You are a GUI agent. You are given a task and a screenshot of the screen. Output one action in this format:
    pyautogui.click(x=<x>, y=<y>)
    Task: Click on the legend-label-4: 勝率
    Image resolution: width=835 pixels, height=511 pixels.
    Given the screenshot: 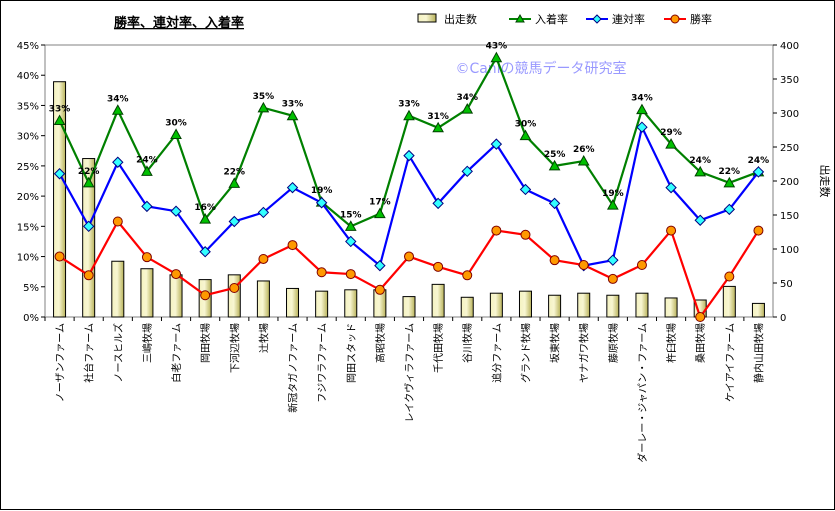 What is the action you would take?
    pyautogui.click(x=701, y=19)
    